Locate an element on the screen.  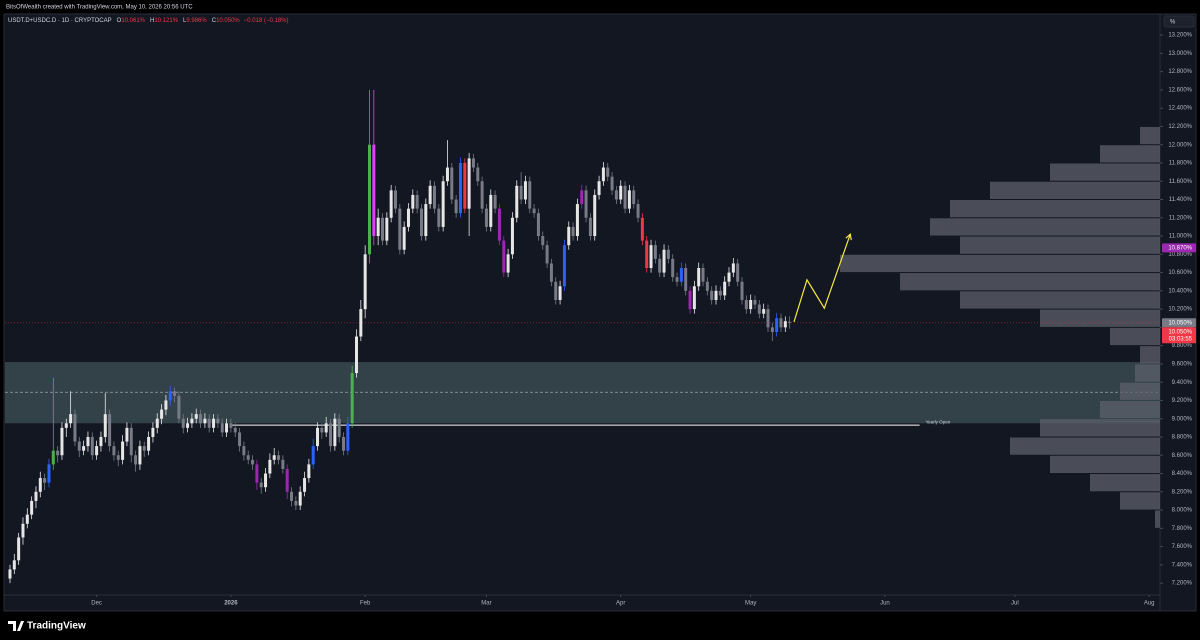
y-tick-label: 7.800% is located at coordinates (1182, 529).